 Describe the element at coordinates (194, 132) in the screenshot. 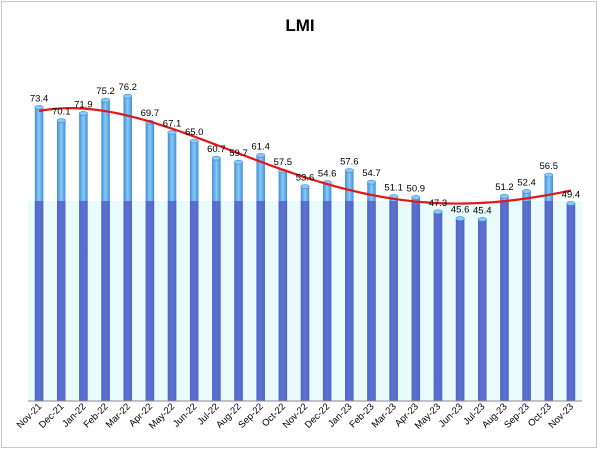

I see `value-label-Jun-22: 65.0` at that location.